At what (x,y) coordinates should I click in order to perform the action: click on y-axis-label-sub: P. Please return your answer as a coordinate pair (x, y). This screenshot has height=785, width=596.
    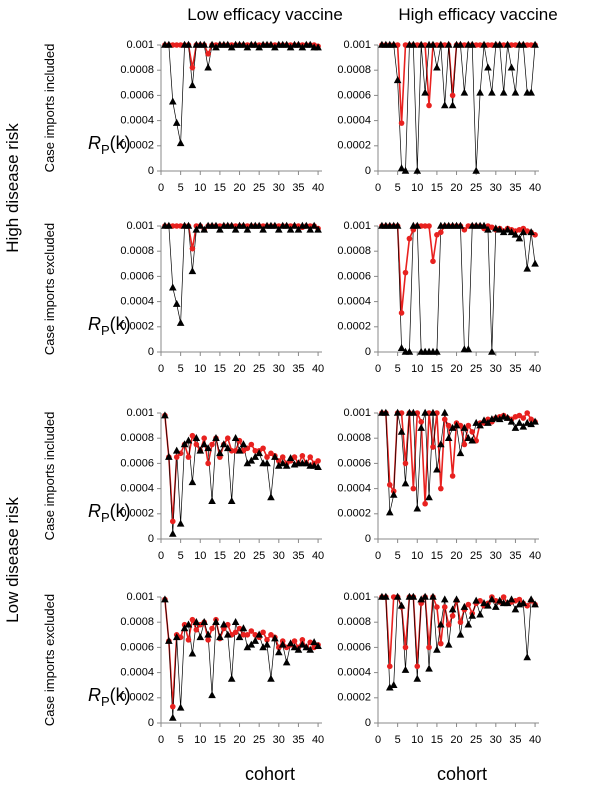
    Looking at the image, I should click on (105, 701).